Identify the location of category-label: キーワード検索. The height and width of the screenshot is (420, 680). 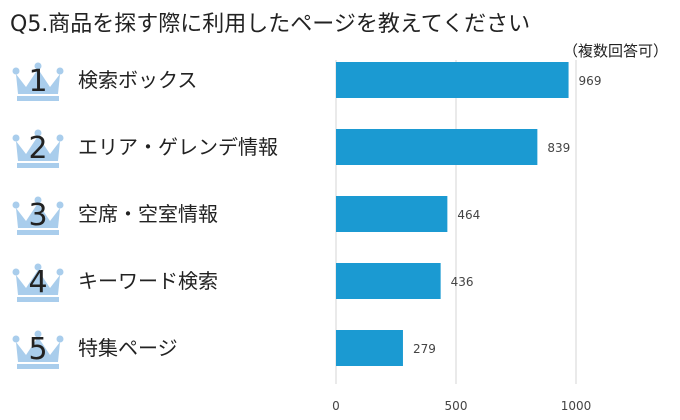
(148, 281).